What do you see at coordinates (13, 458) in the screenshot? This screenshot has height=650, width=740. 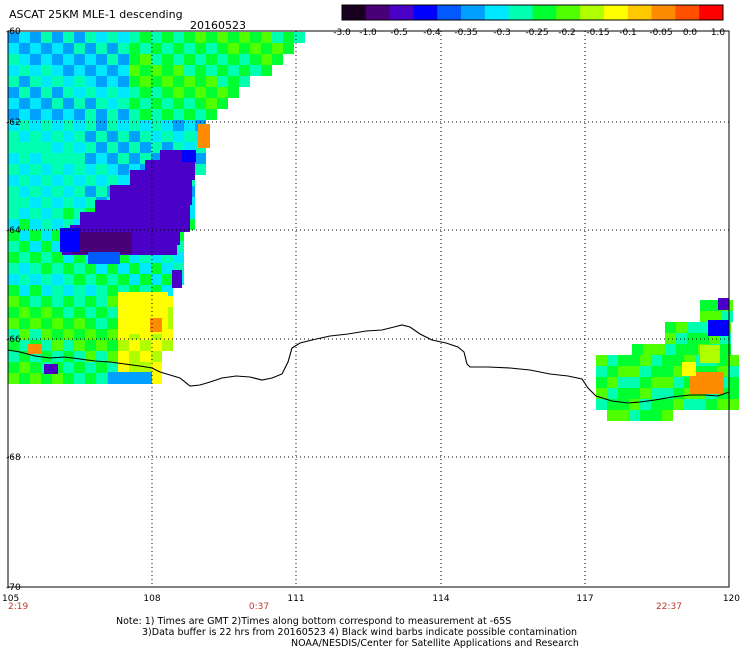 I see `latitude-label: -68` at bounding box center [13, 458].